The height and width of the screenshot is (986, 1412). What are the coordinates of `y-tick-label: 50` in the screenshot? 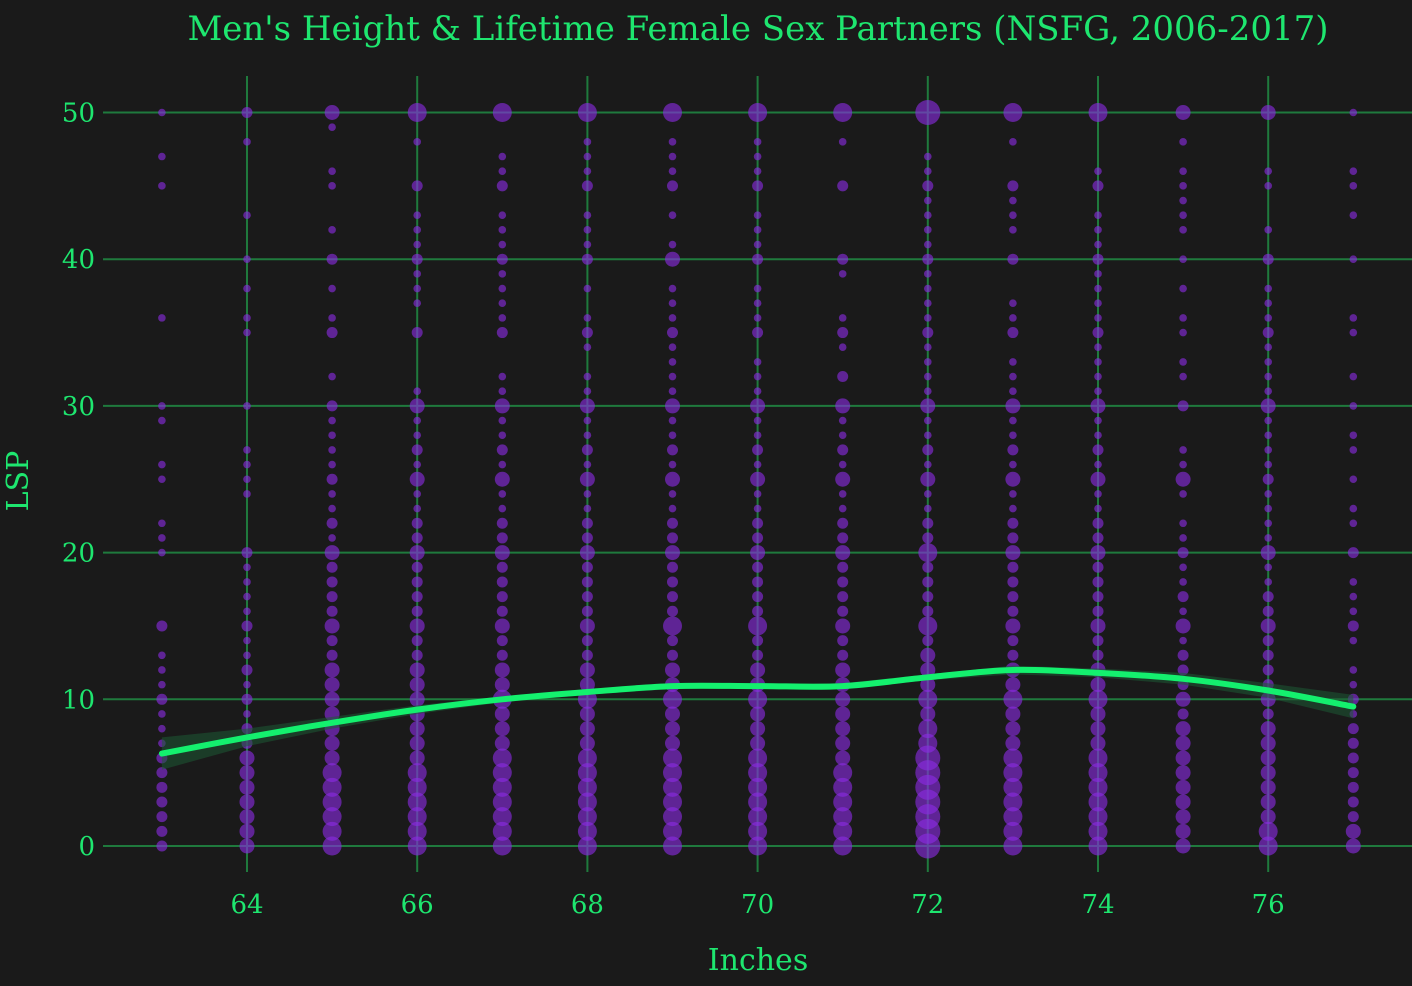 It's located at (78, 114).